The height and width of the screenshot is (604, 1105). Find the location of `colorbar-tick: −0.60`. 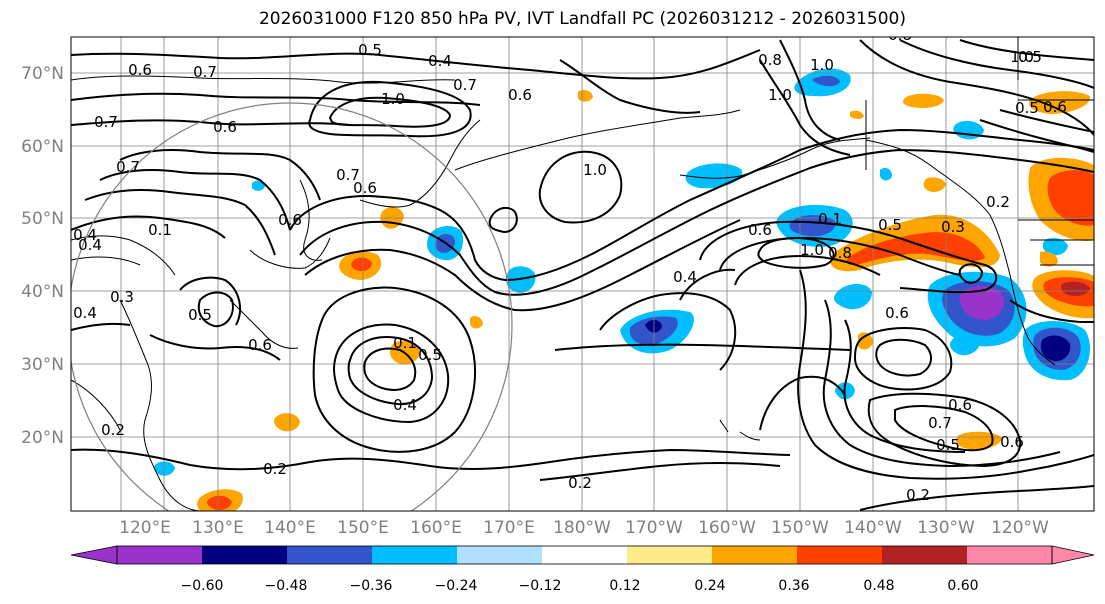

colorbar-tick: −0.60 is located at coordinates (202, 586).